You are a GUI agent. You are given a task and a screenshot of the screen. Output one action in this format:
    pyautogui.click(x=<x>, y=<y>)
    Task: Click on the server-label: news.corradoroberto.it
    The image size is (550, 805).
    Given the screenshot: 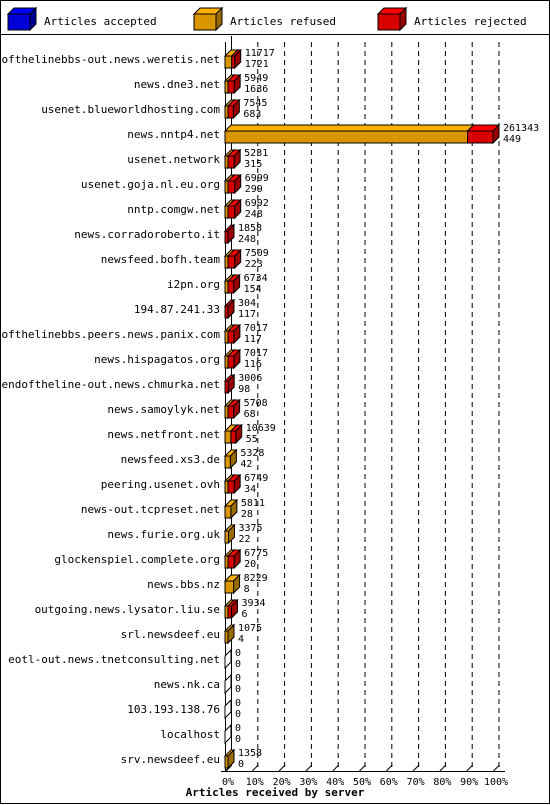 What is the action you would take?
    pyautogui.click(x=147, y=234)
    